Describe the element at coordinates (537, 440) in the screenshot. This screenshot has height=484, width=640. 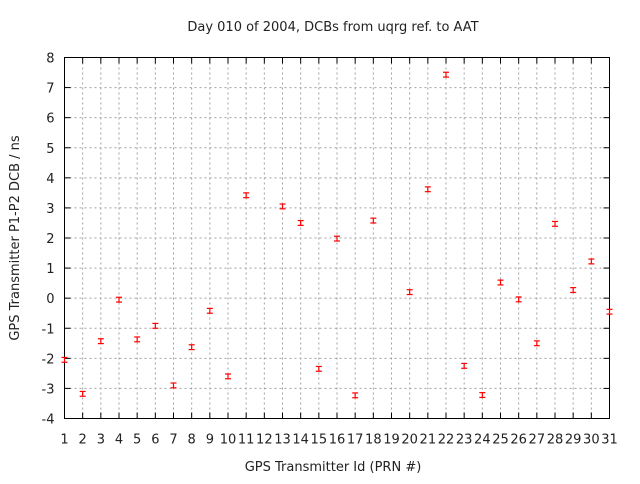
I see `x-tick-label: 27` at that location.